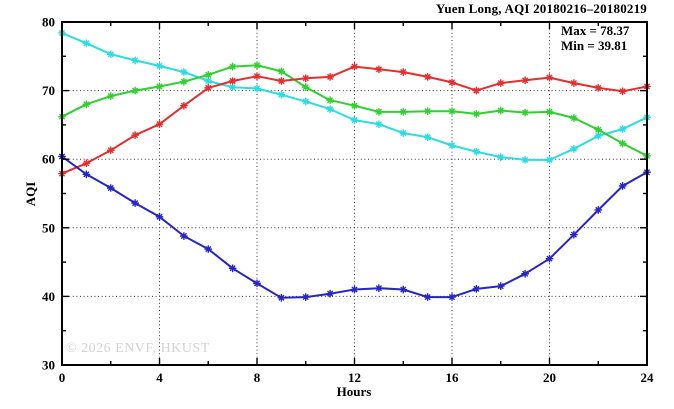 The width and height of the screenshot is (674, 409). What do you see at coordinates (549, 377) in the screenshot?
I see `x-tick-label: 20` at bounding box center [549, 377].